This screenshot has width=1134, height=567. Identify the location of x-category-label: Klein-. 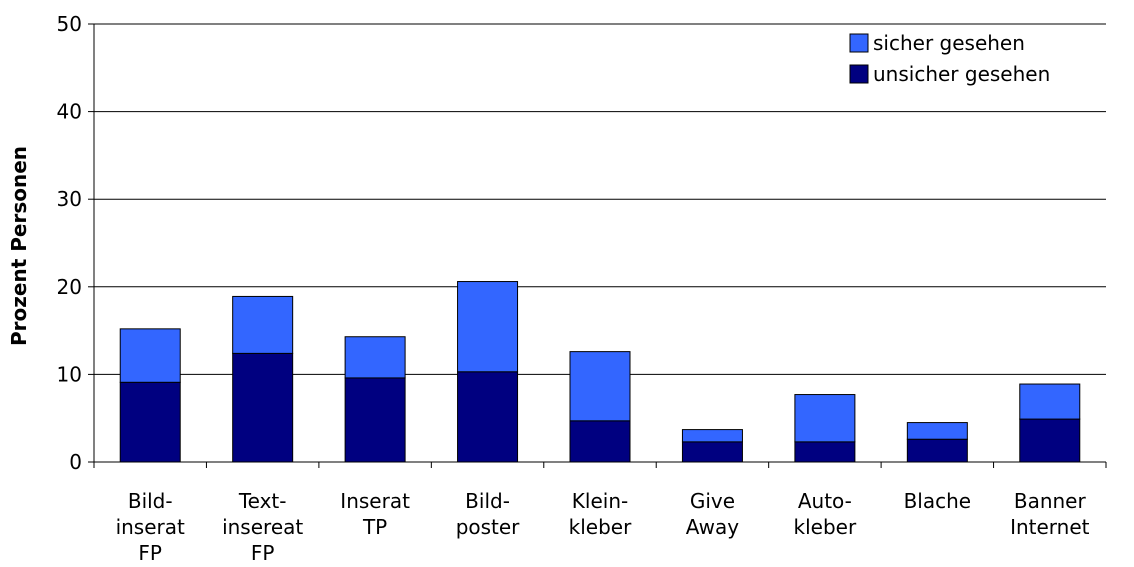
(600, 501).